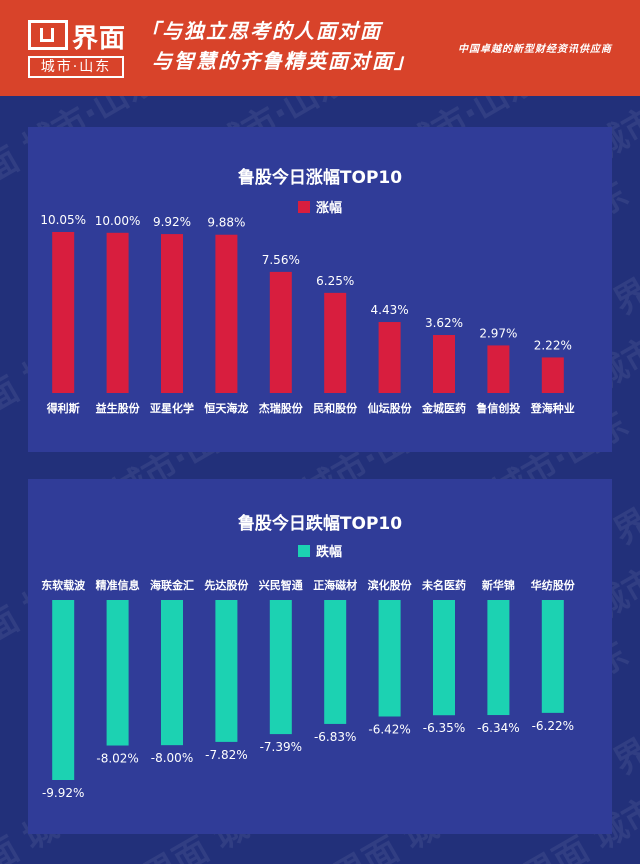 This screenshot has width=640, height=864. I want to click on losers-legend-swatch, so click(303, 551).